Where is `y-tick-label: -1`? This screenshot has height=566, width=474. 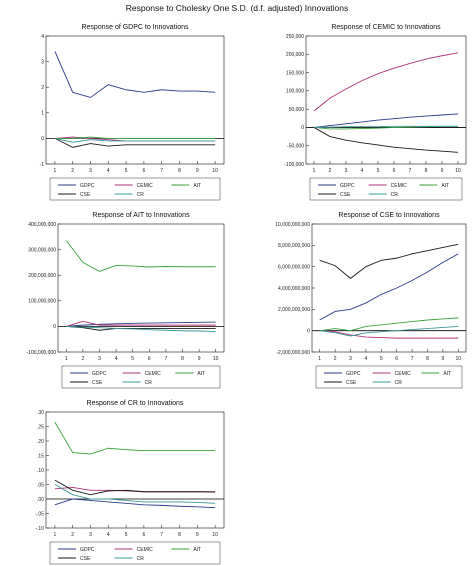
y-tick-label: -1 is located at coordinates (42, 165).